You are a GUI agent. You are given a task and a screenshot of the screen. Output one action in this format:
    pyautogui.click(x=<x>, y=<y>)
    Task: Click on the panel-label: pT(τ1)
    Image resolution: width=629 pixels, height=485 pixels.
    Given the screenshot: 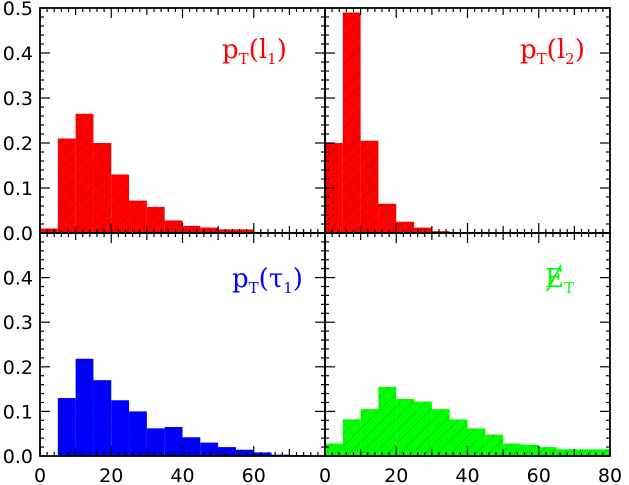 What is the action you would take?
    pyautogui.click(x=267, y=280)
    